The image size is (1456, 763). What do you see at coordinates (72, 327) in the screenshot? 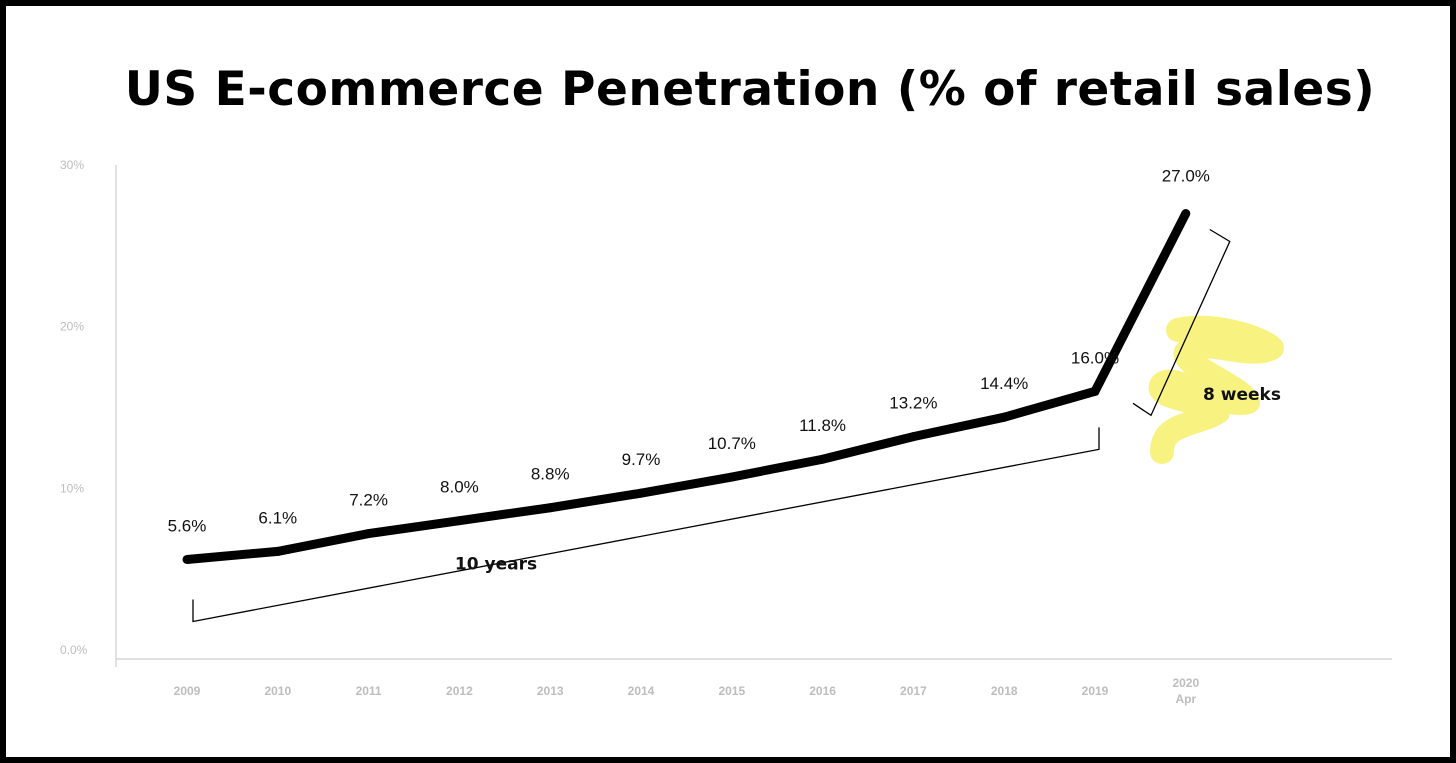
I see `y-tick-label: 20%` at bounding box center [72, 327].